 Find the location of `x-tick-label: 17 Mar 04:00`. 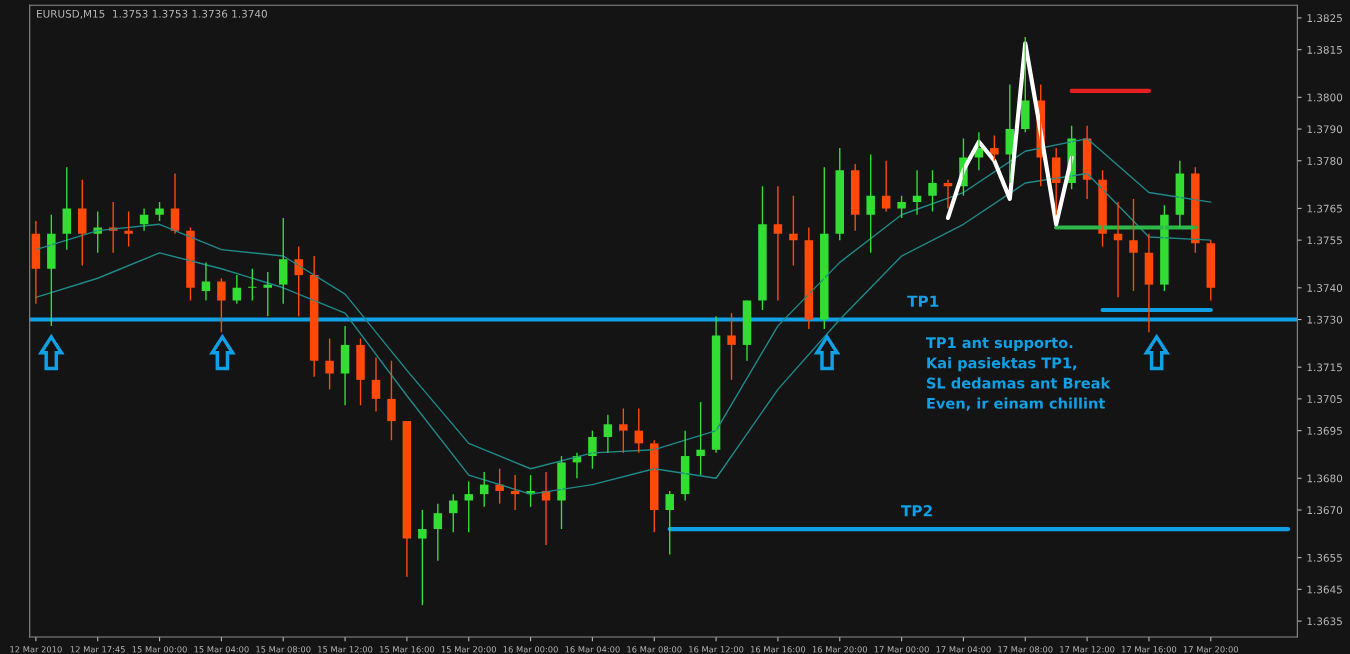

x-tick-label: 17 Mar 04:00 is located at coordinates (963, 649).